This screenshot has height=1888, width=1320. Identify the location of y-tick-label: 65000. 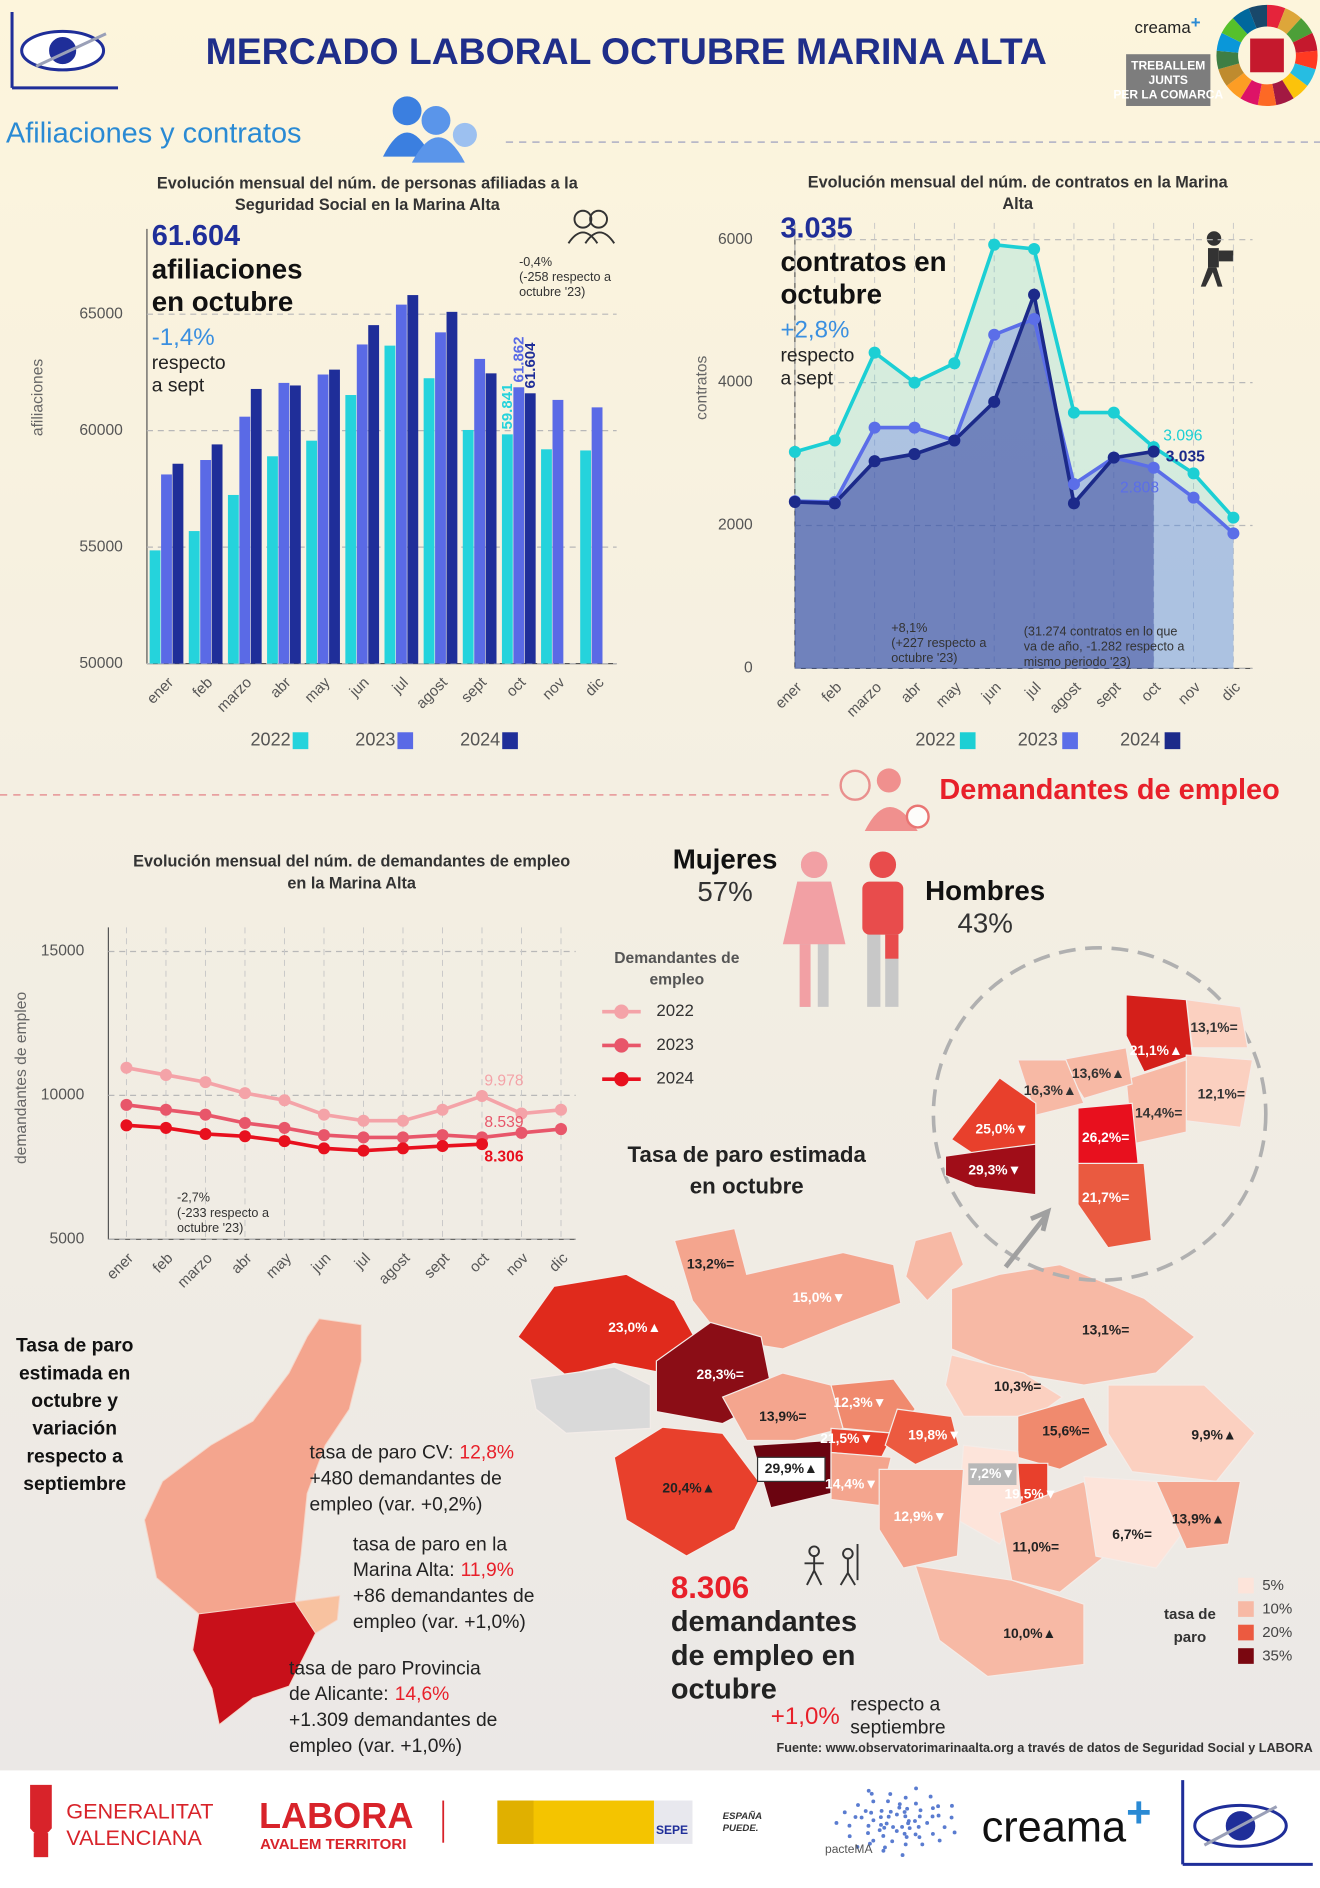
(101, 313).